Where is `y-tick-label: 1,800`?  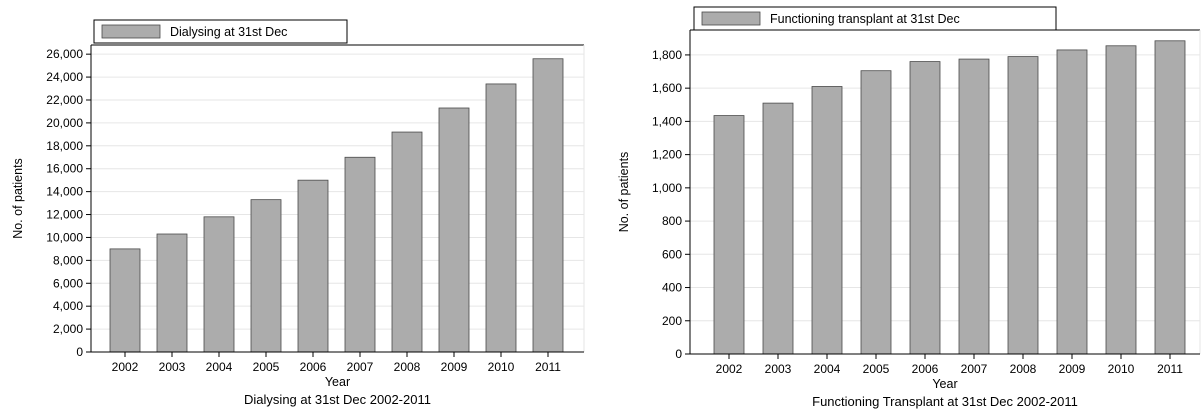 y-tick-label: 1,800 is located at coordinates (667, 55).